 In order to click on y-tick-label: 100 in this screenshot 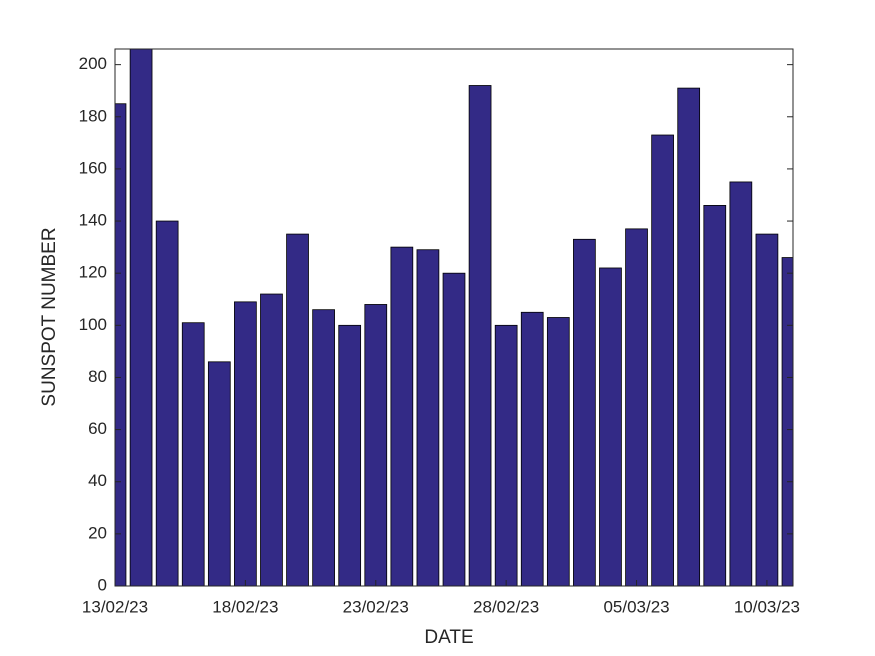, I will do `click(93, 324)`.